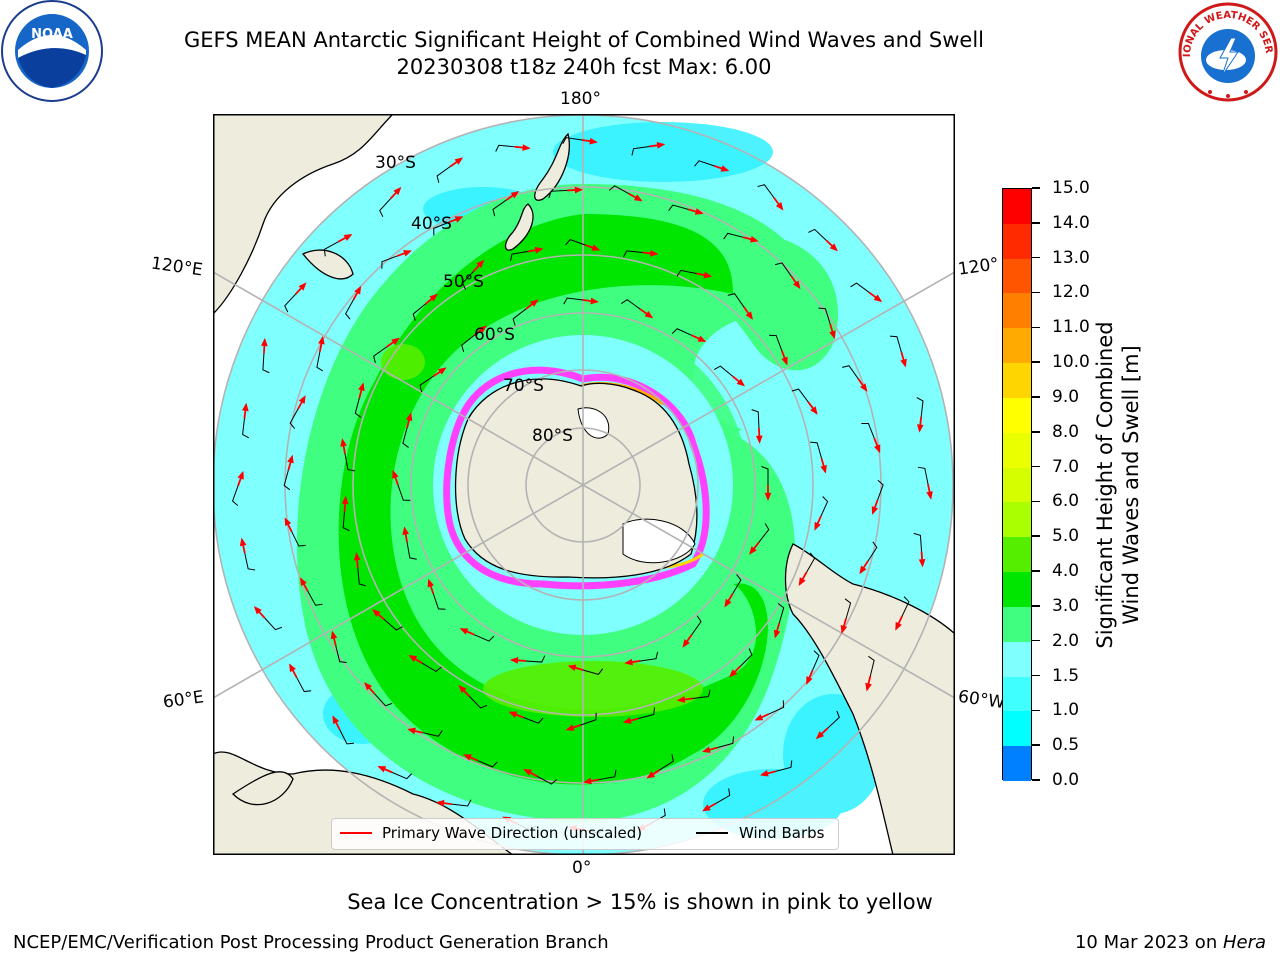 The height and width of the screenshot is (960, 1280). I want to click on lat-label-40s: 40°S, so click(431, 224).